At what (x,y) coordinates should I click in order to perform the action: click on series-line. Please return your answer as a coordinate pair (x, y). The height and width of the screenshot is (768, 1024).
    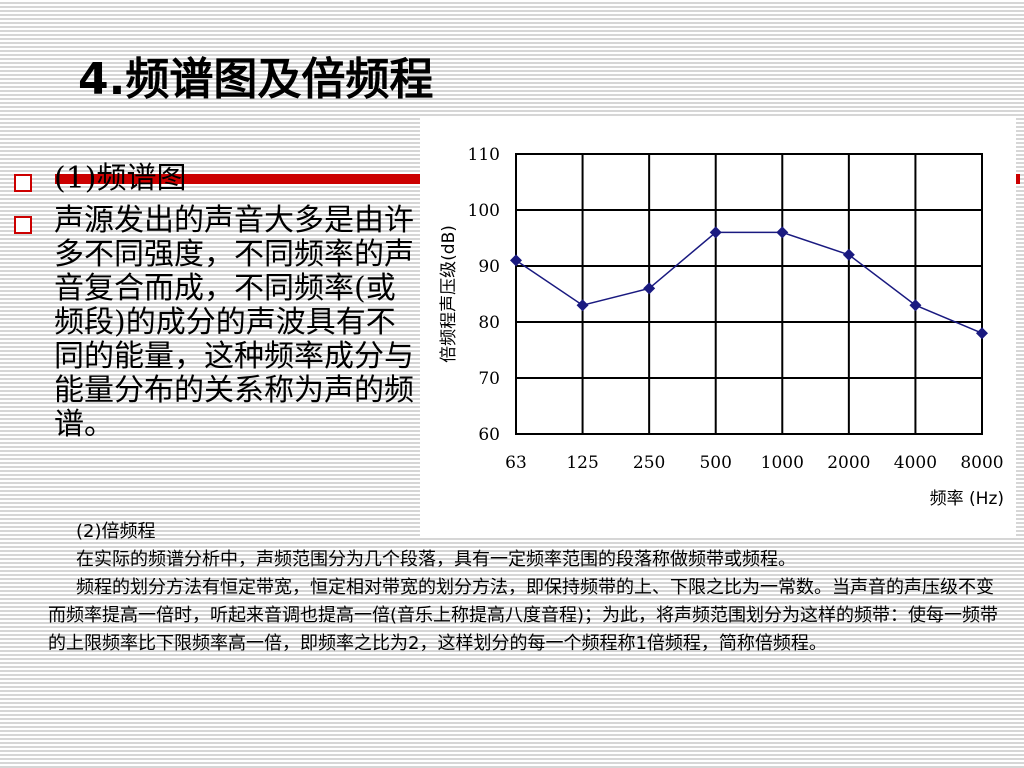
    Looking at the image, I should click on (749, 282).